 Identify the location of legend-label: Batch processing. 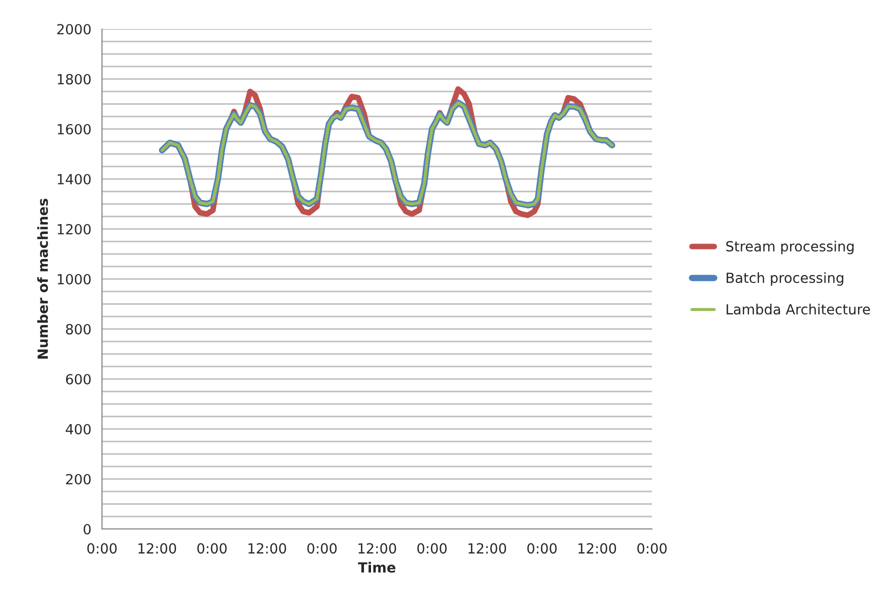
(785, 279).